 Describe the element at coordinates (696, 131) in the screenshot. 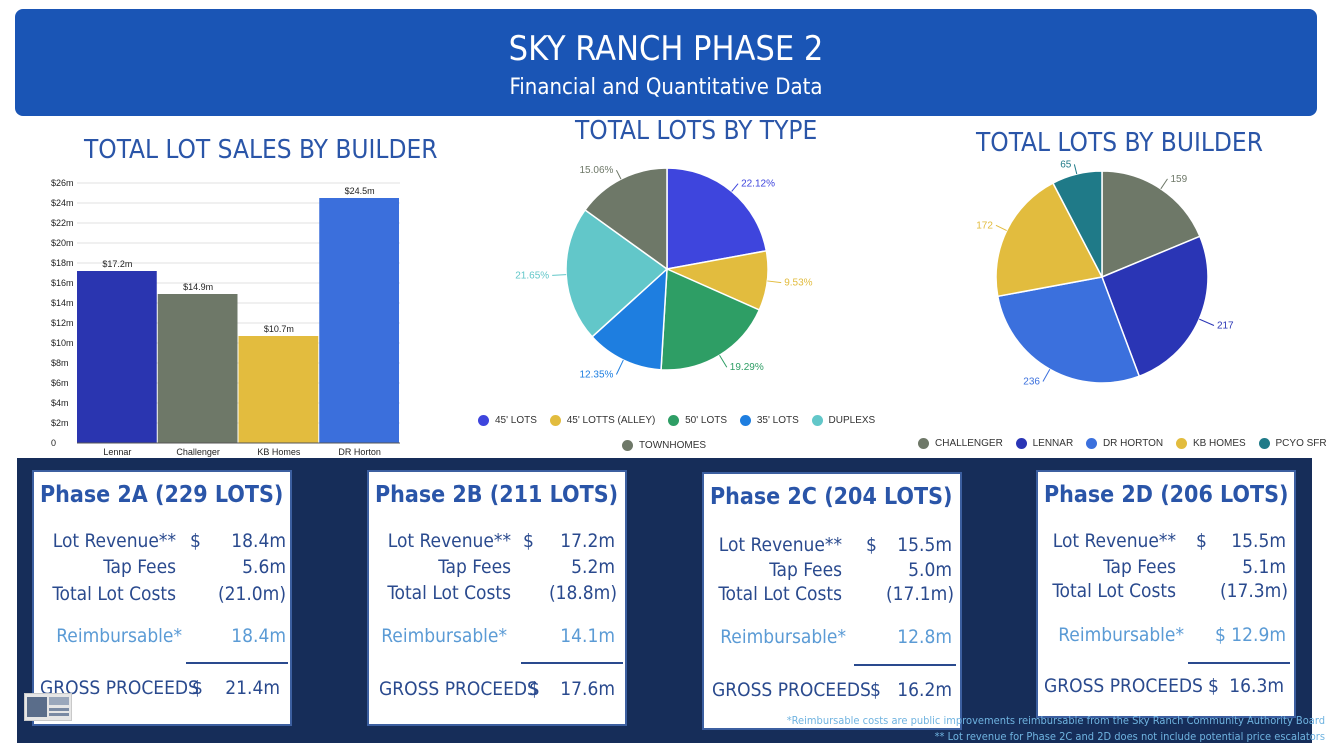

I see `pie-type-title: TOTAL LOTS BY TYPE` at that location.